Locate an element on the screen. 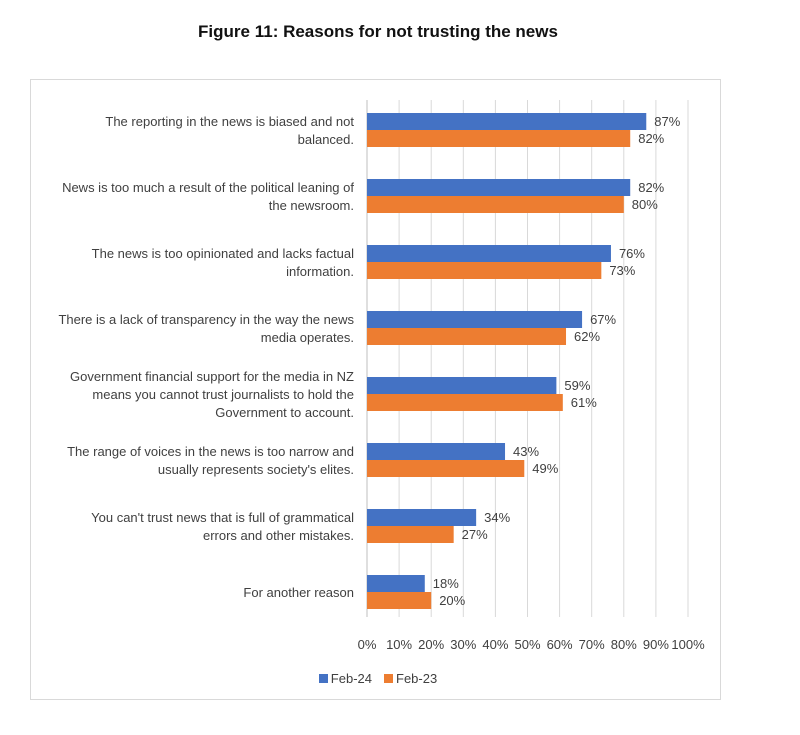  legend-label: Feb-24 is located at coordinates (351, 678).